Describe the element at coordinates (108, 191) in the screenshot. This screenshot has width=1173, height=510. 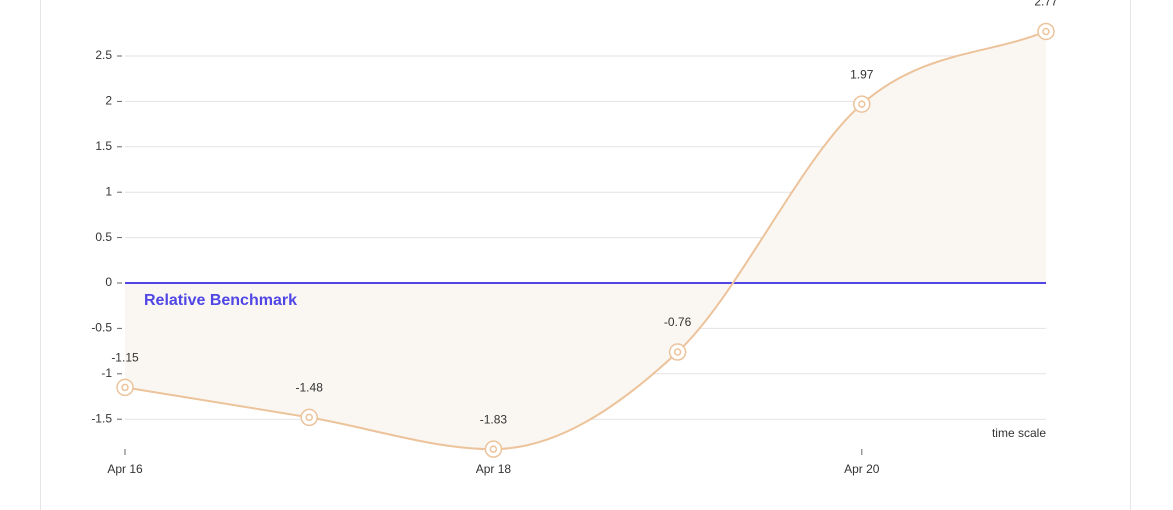
I see `y-tick-label: 1` at that location.